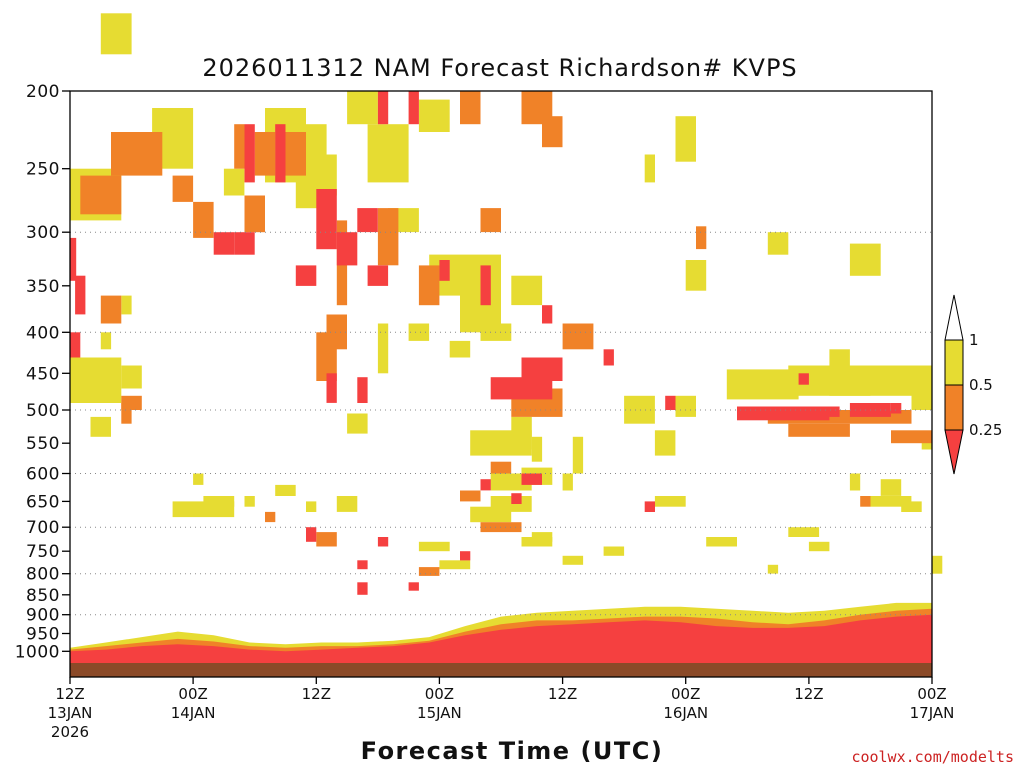 Image resolution: width=1024 pixels, height=768 pixels. What do you see at coordinates (973, 384) in the screenshot?
I see `colorbar: 1 0.5 0.25` at bounding box center [973, 384].